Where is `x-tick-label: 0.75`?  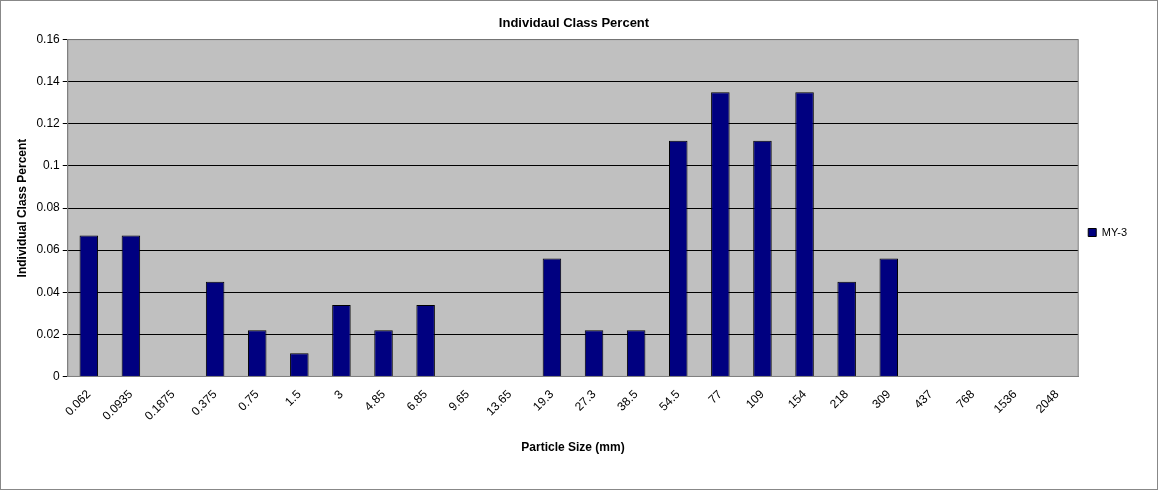
x-tick-label: 0.75 is located at coordinates (248, 400).